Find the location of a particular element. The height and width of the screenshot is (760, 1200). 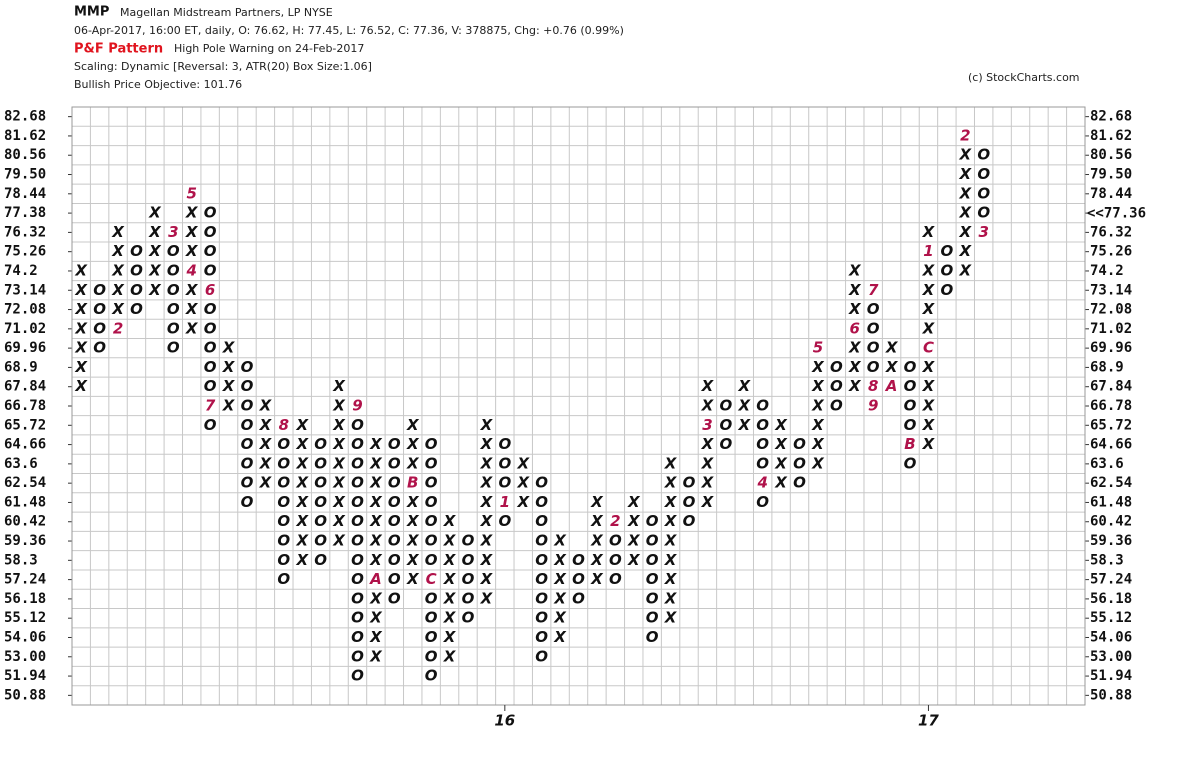

y-tick-label: 81.62 is located at coordinates (25, 136).